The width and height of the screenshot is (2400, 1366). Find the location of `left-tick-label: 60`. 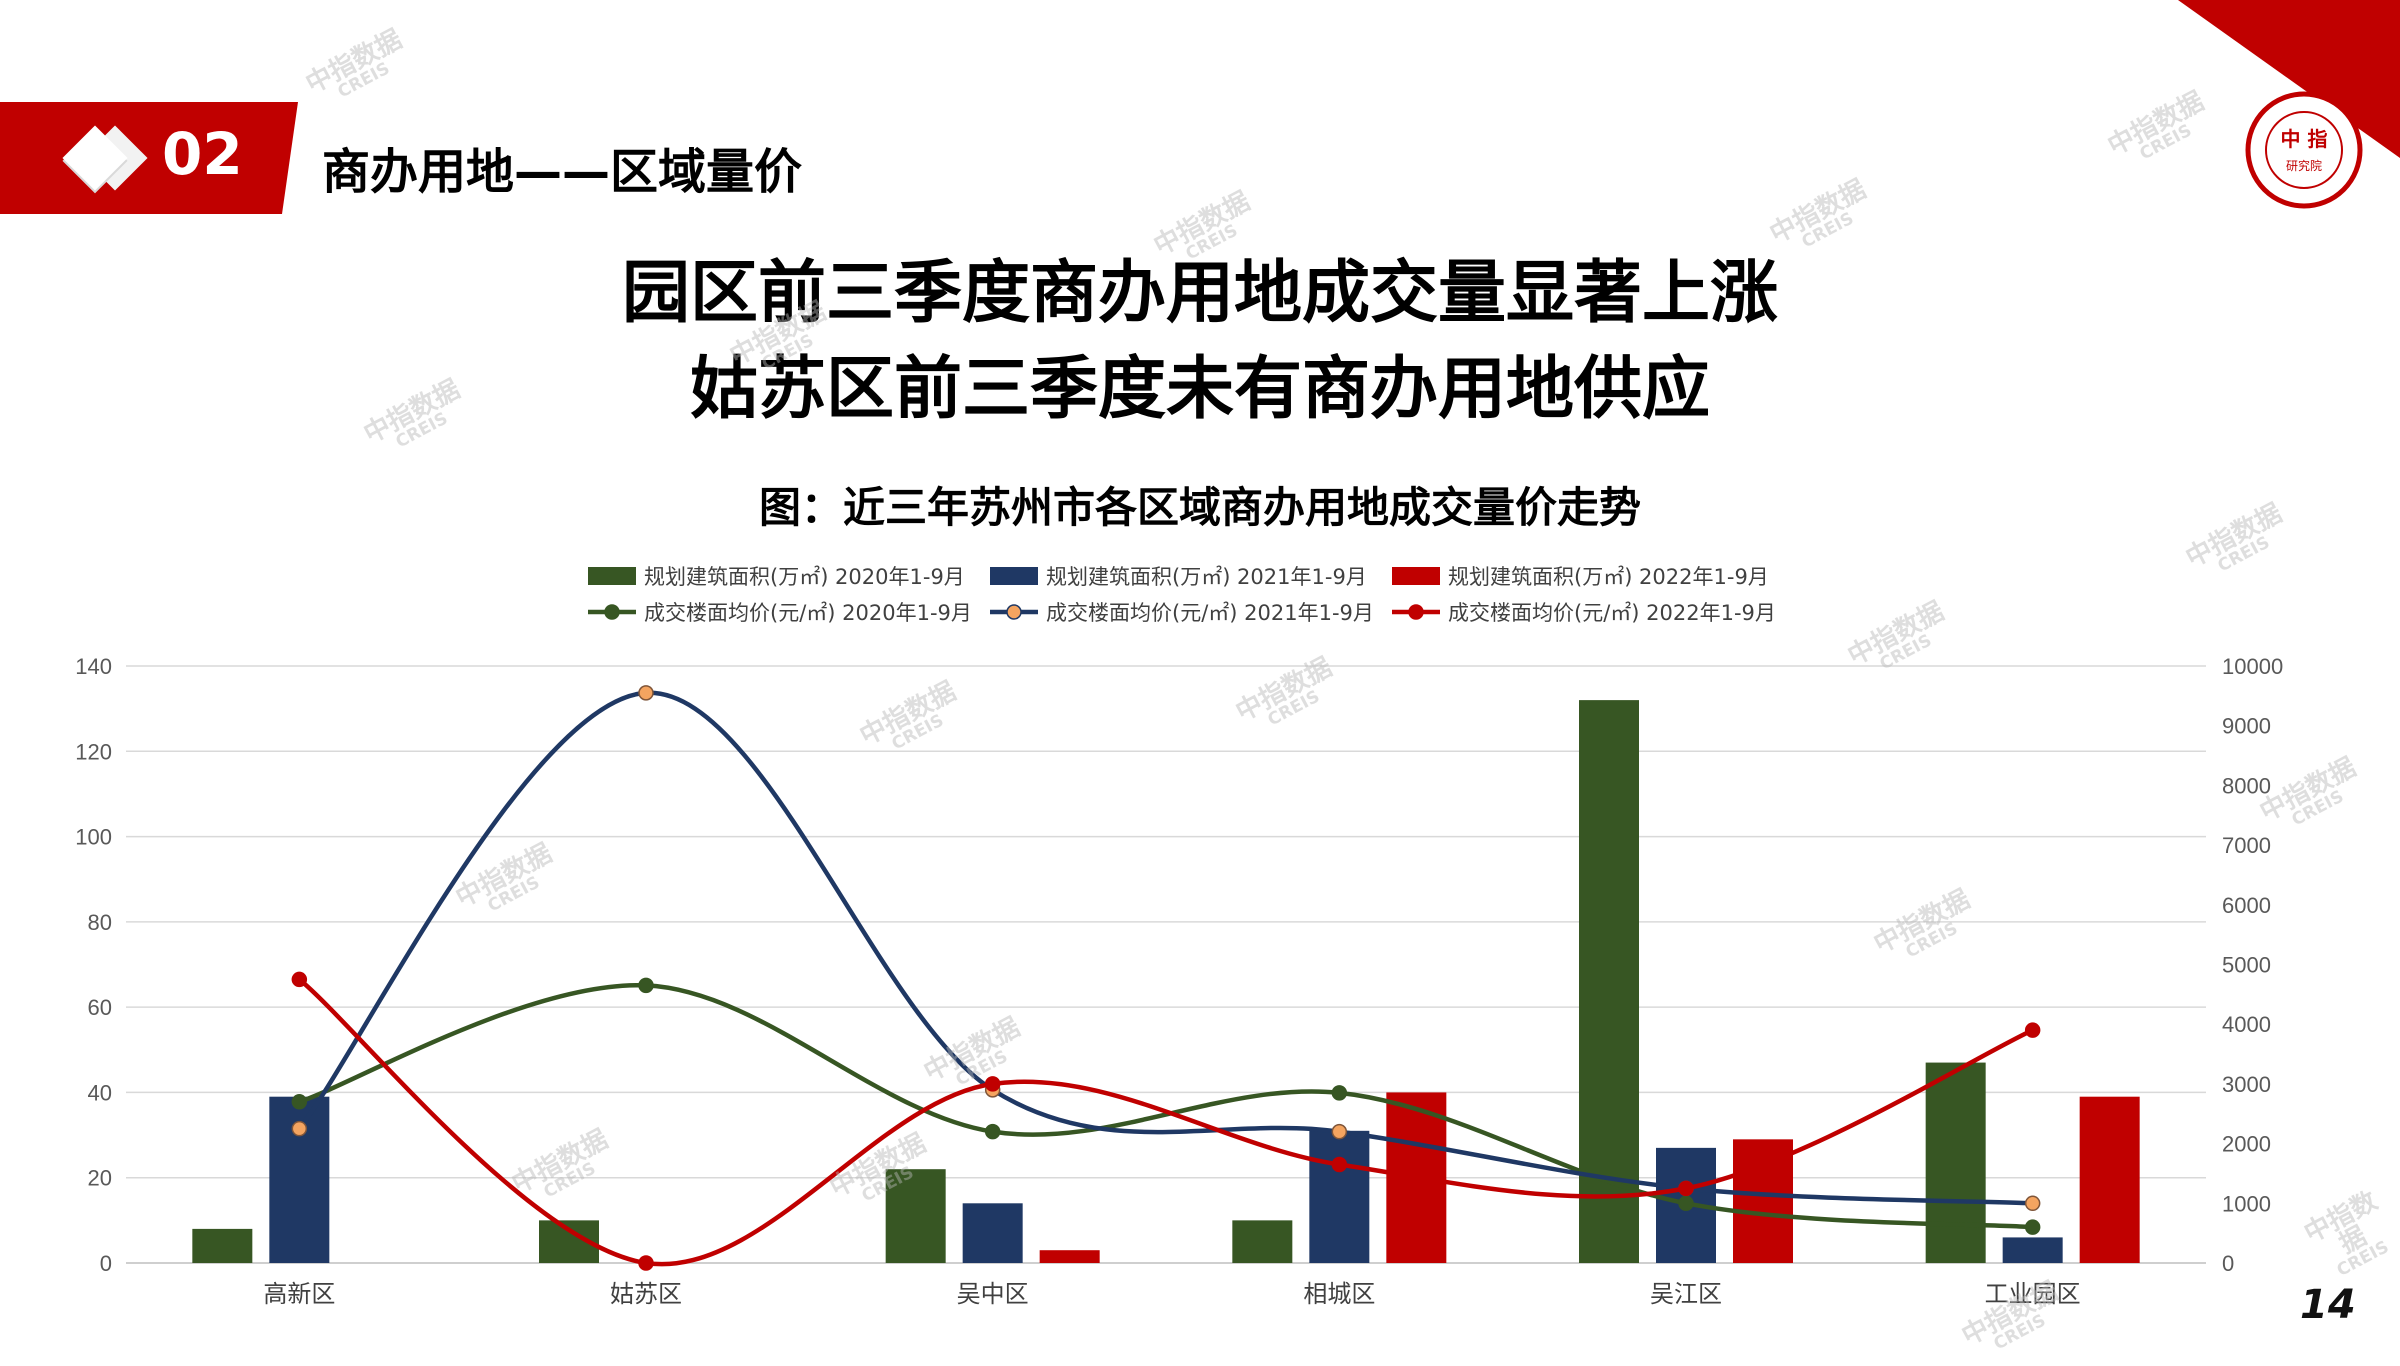

left-tick-label: 60 is located at coordinates (100, 1007).